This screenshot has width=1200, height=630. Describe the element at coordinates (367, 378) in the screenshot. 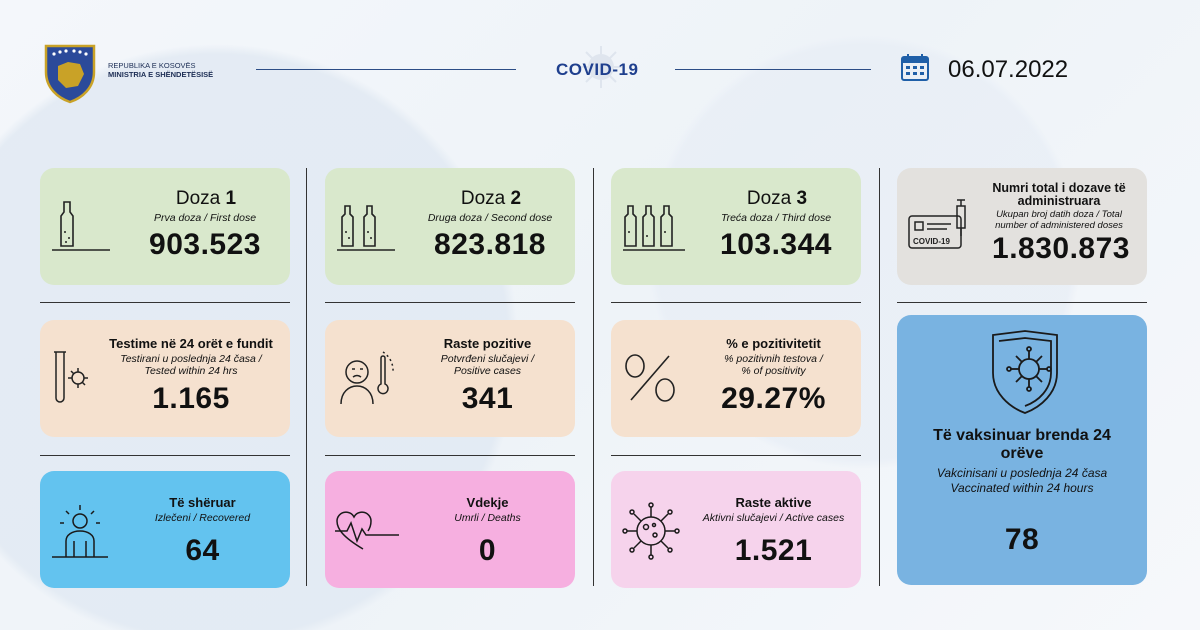

I see `sick-person-icon` at that location.